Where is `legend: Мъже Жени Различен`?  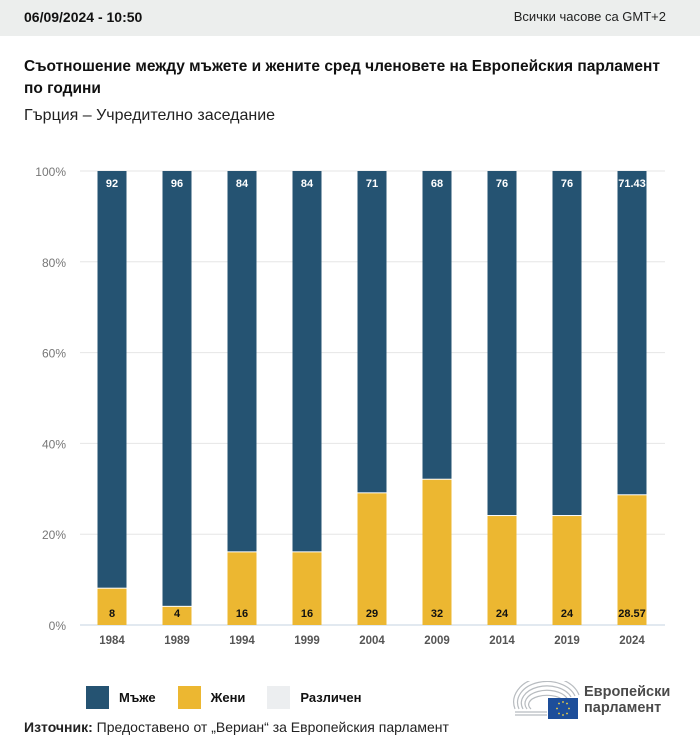 legend: Мъже Жени Различен is located at coordinates (234, 697).